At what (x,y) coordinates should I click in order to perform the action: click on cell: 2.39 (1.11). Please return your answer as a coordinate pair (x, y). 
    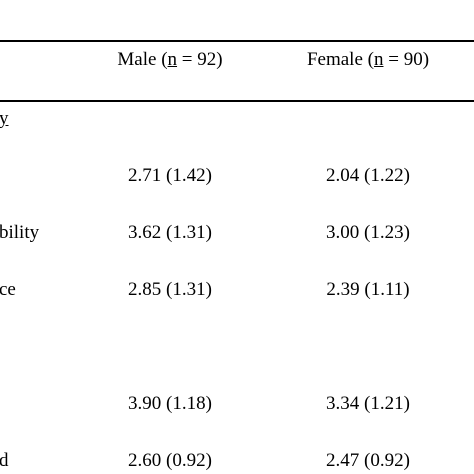
    Looking at the image, I should click on (368, 289).